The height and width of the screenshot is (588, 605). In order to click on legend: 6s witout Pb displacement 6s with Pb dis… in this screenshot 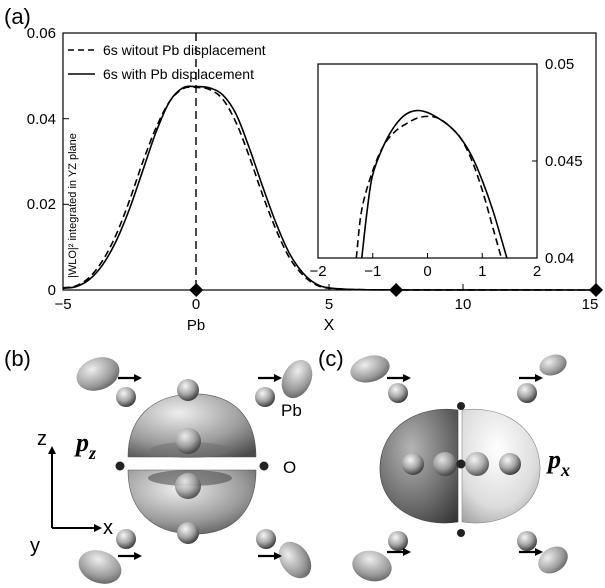, I will do `click(167, 62)`.